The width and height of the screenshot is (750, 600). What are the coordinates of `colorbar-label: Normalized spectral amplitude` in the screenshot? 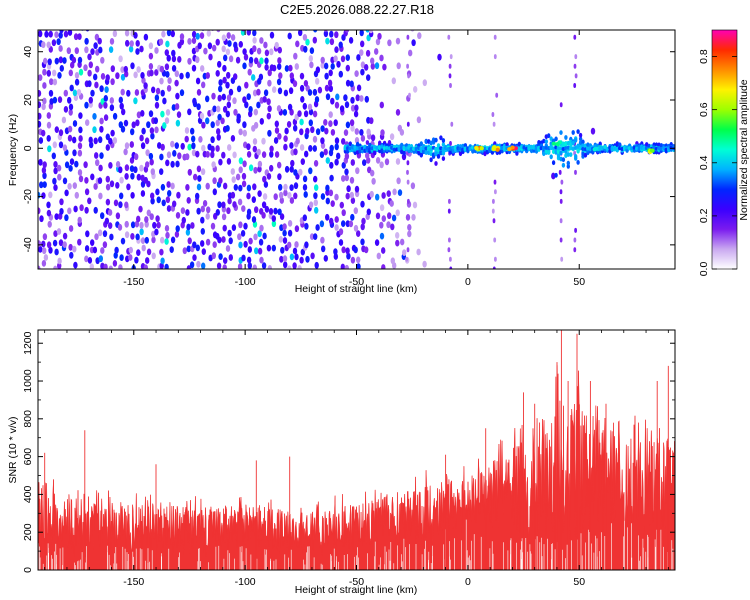 It's located at (744, 149).